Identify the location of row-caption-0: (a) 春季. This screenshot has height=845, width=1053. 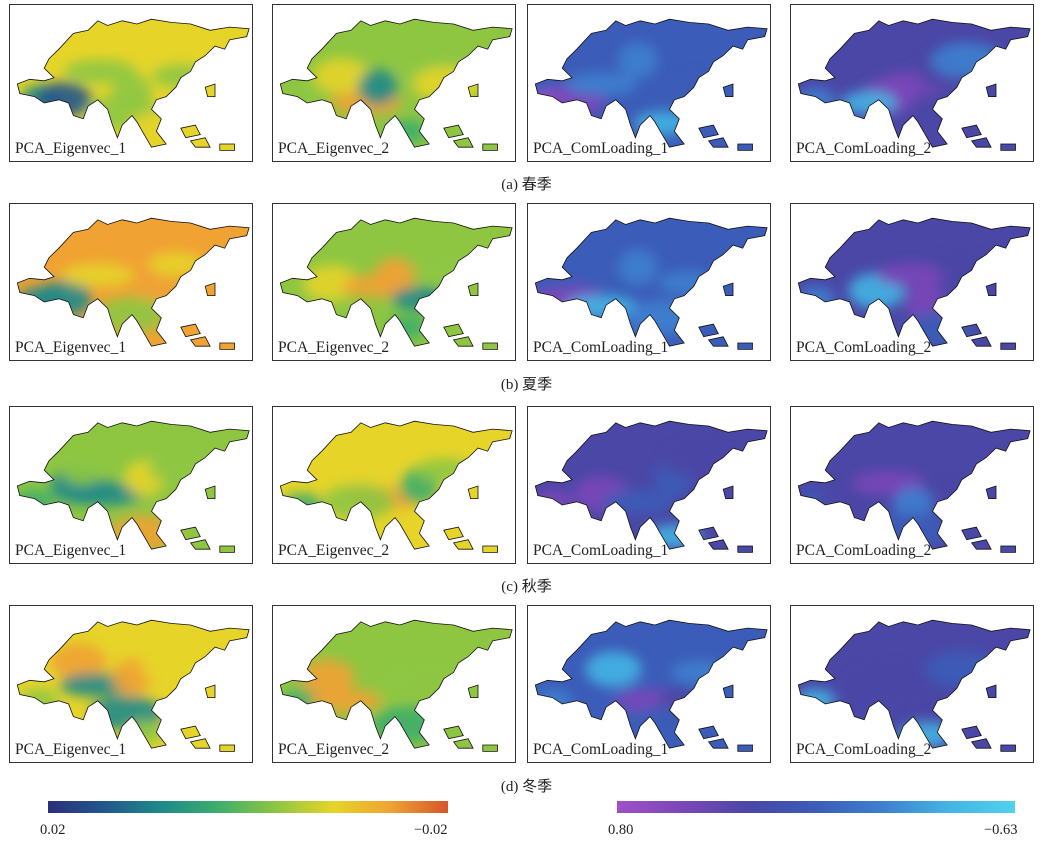
(526, 185).